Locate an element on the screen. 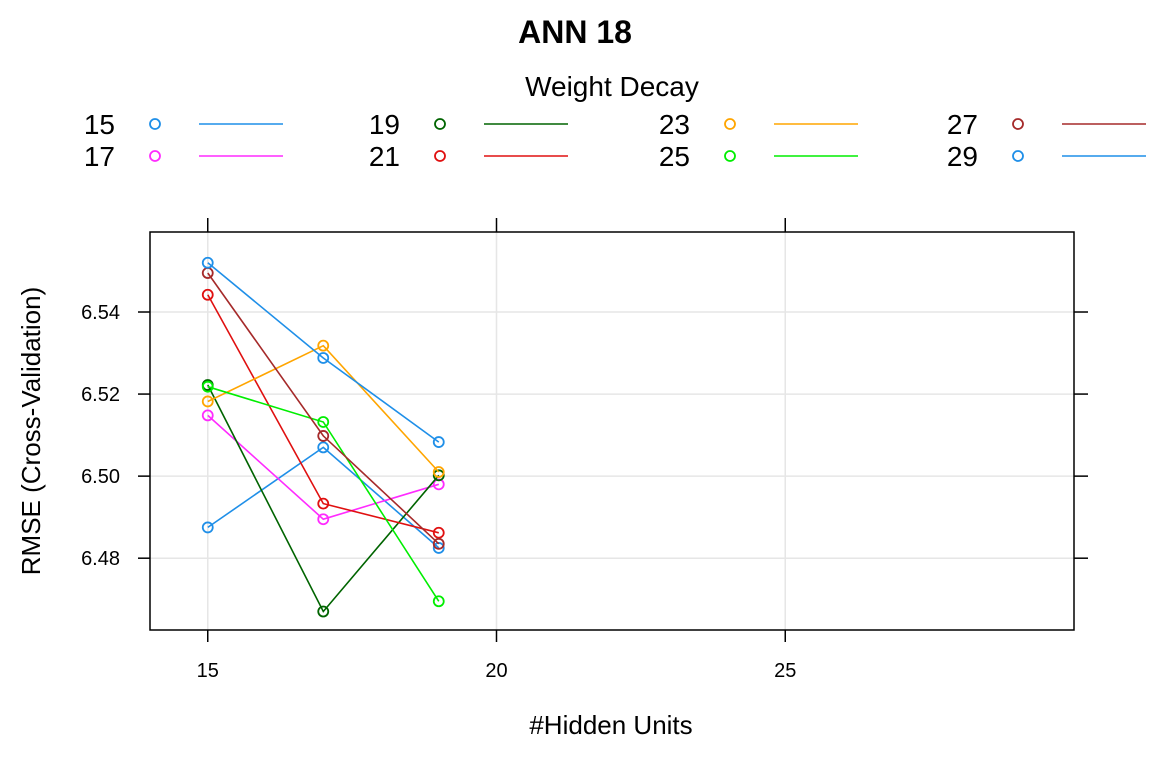 The image size is (1152, 768). legend-item: 17 is located at coordinates (183, 156).